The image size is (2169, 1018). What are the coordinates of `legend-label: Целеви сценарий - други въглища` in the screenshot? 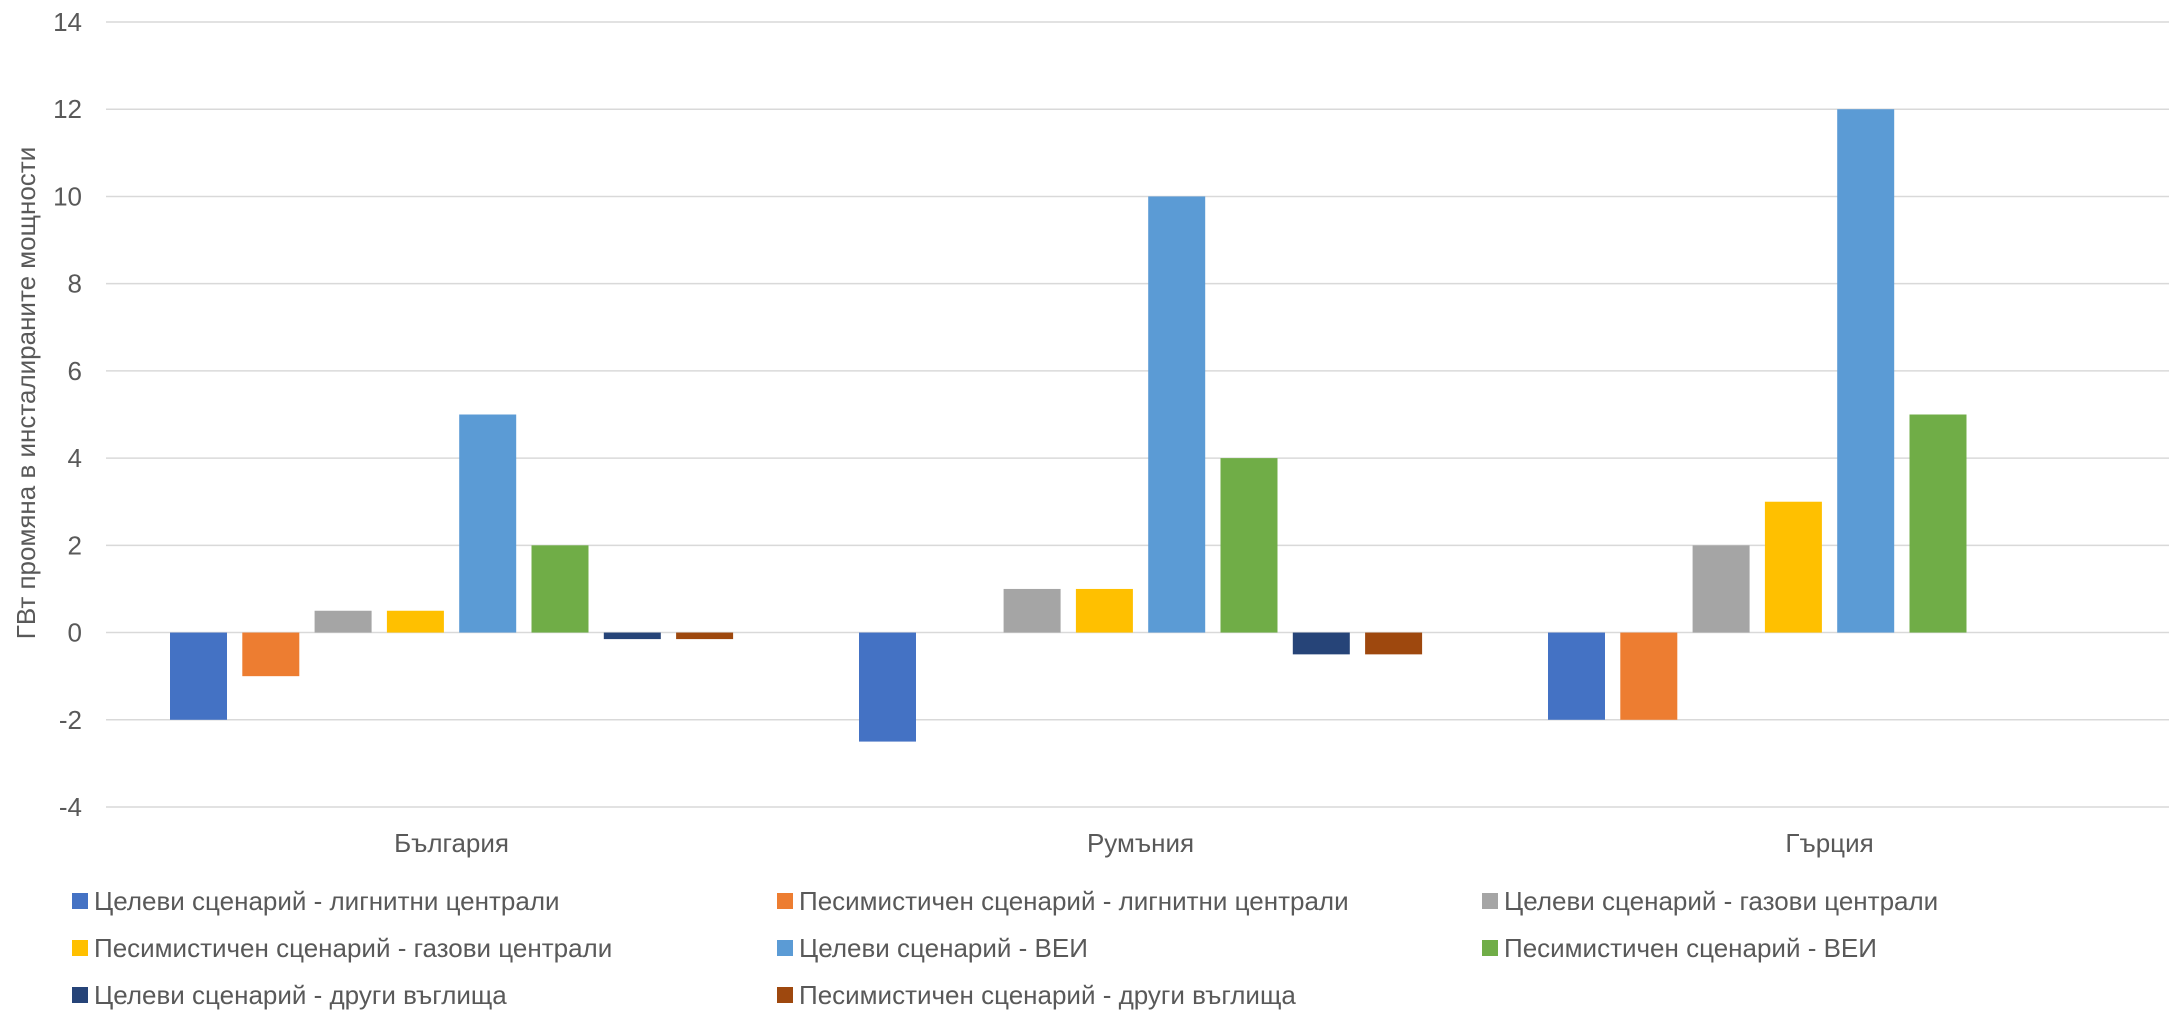 It's located at (300, 995).